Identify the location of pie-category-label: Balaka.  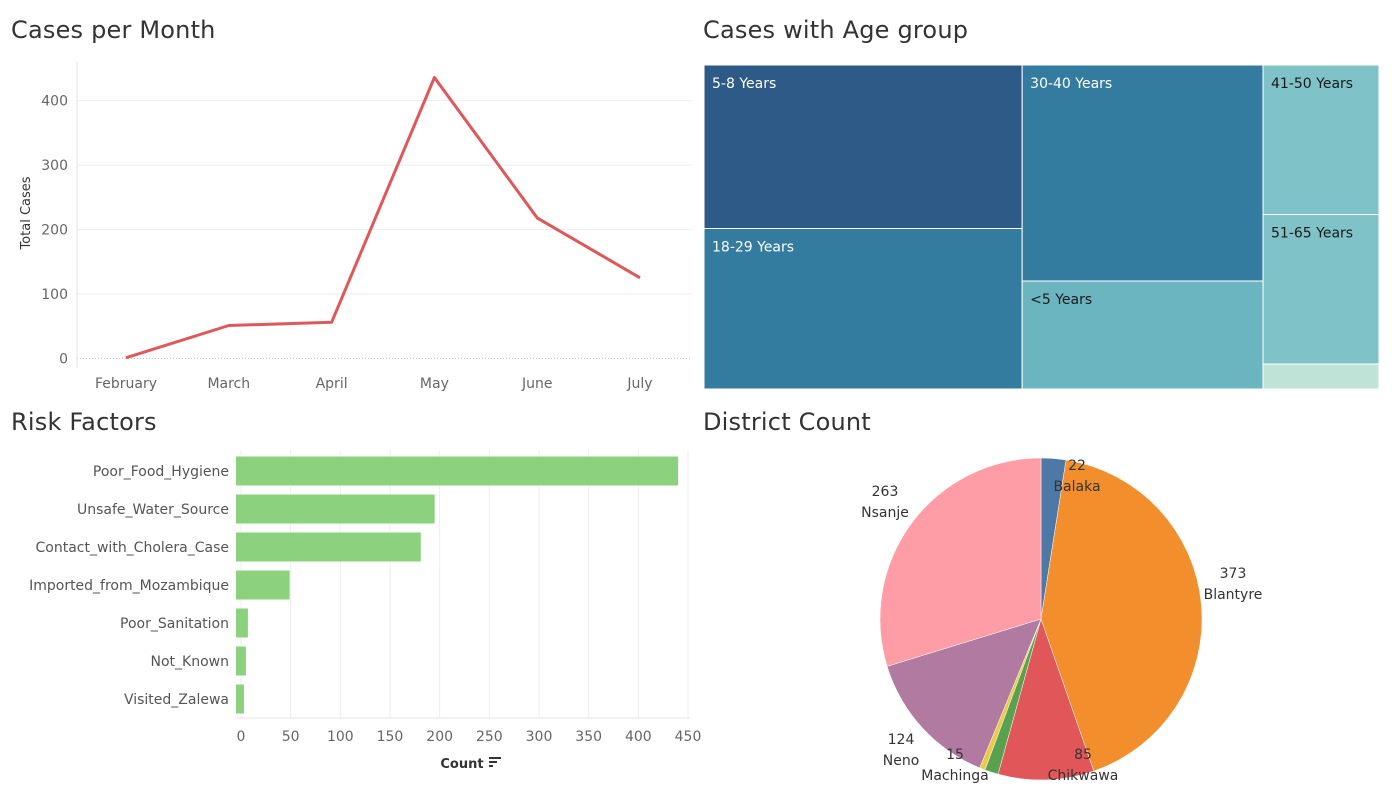
(1076, 487).